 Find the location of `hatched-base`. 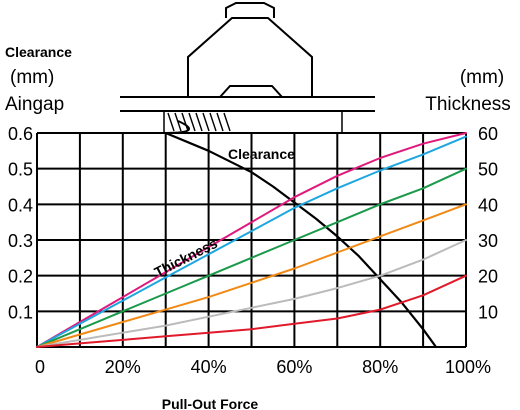

hatched-base is located at coordinates (253, 122).